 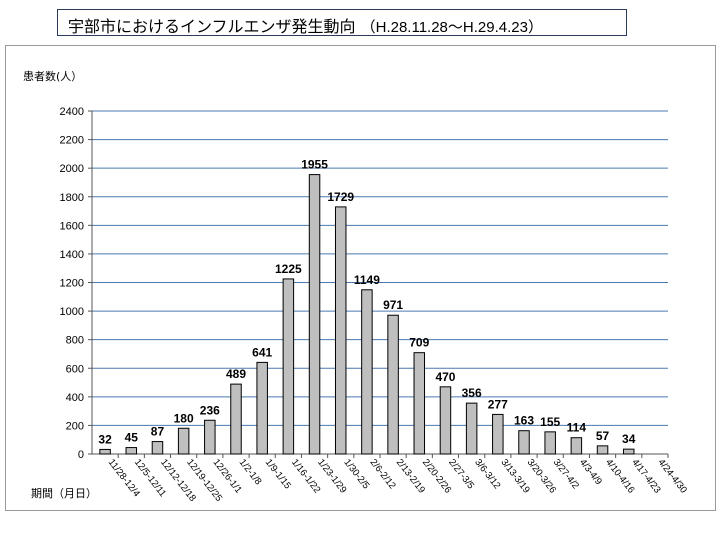 What do you see at coordinates (383, 474) in the screenshot?
I see `x-category-label: 2/6-2/12` at bounding box center [383, 474].